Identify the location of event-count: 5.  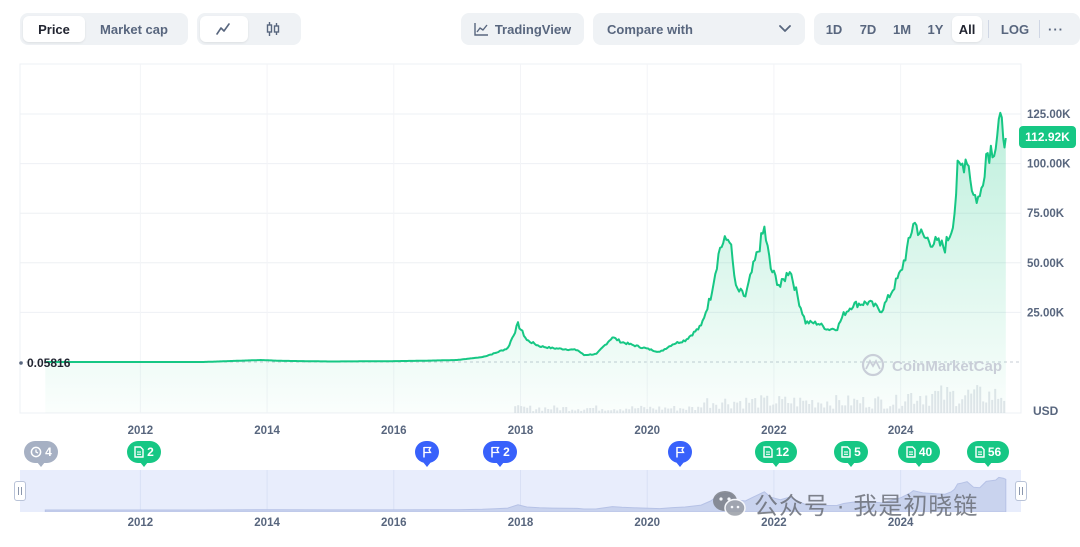
(857, 452).